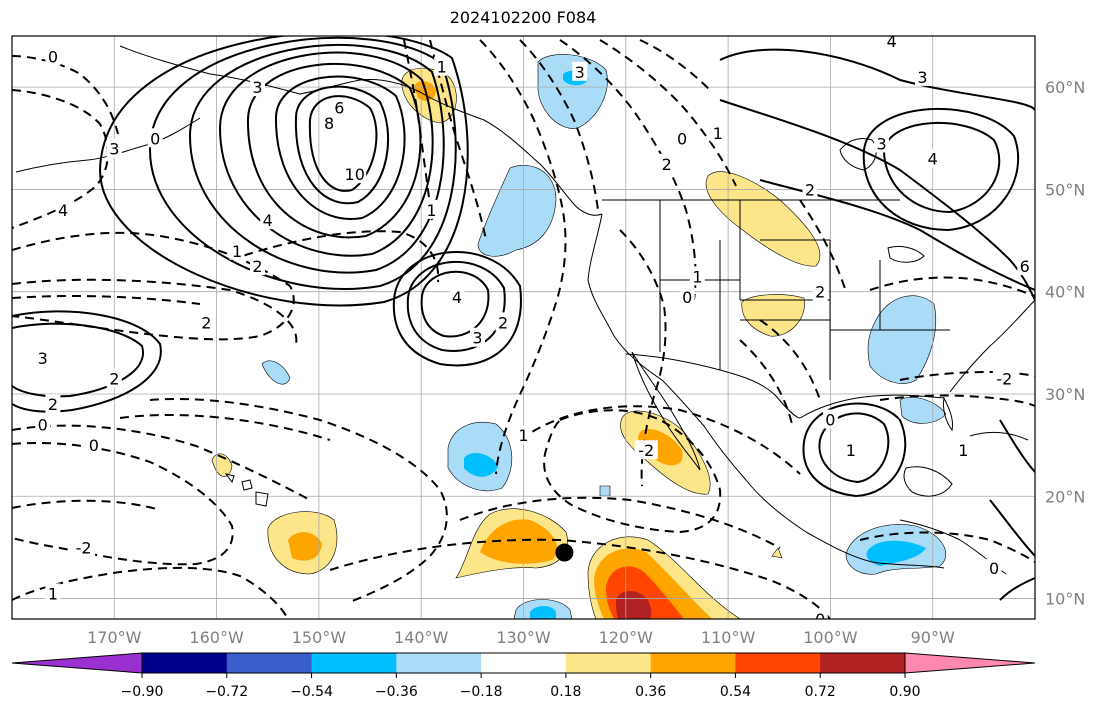  I want to click on colorbar-tick-label: −0.90, so click(142, 692).